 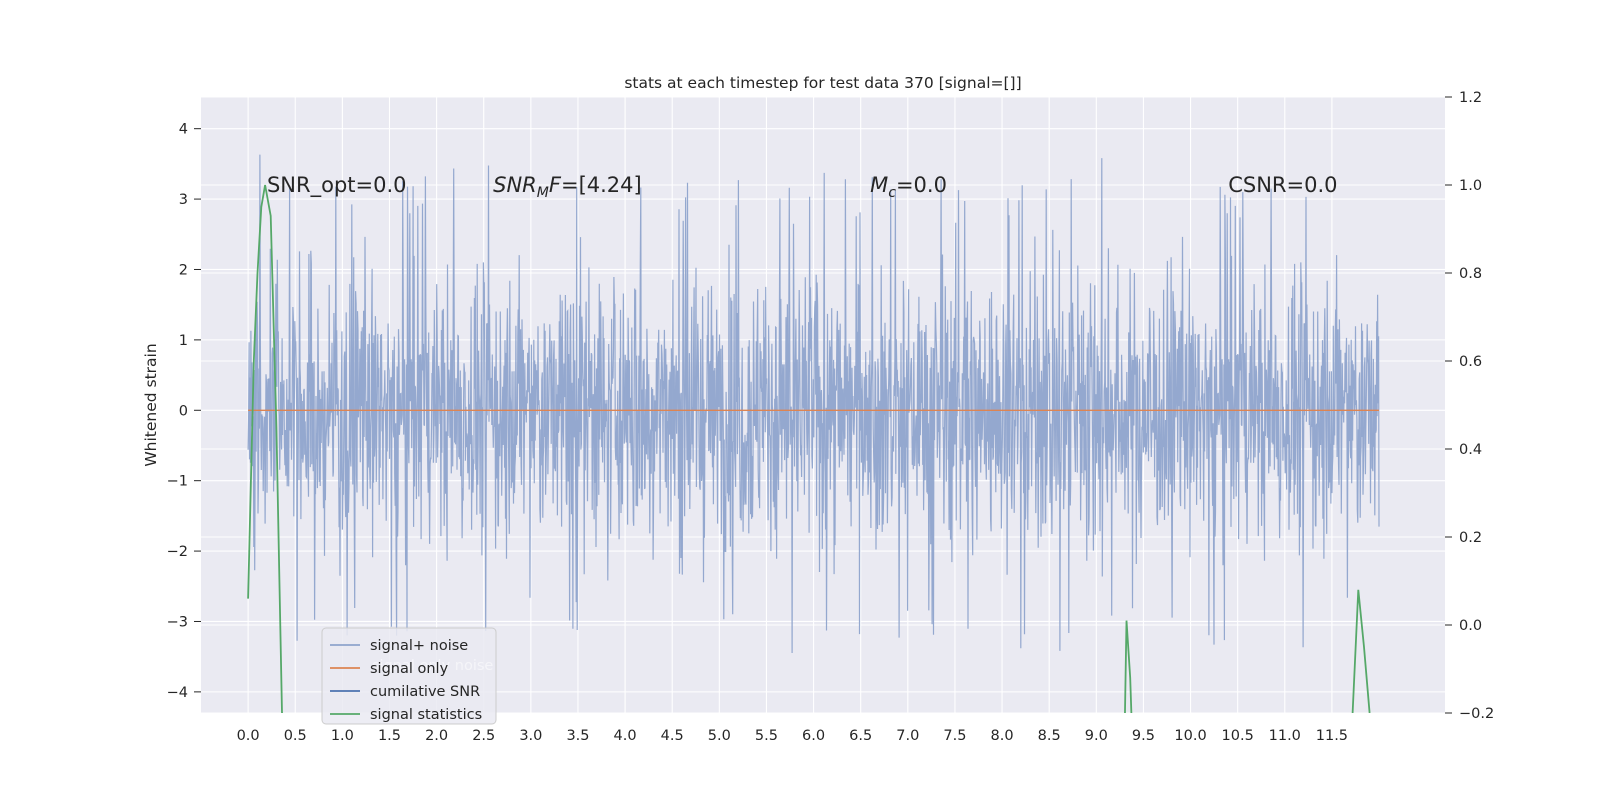 I want to click on x-tick-label: 11.0, so click(x=1285, y=736).